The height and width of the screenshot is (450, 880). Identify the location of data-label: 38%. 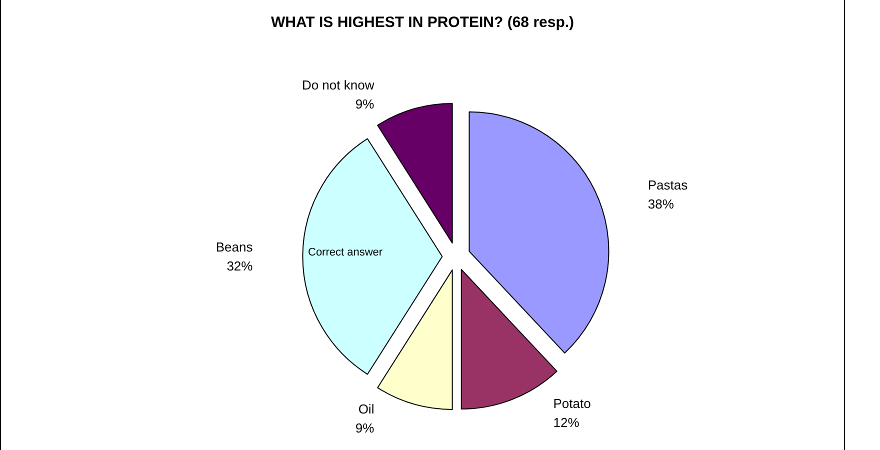
(661, 204).